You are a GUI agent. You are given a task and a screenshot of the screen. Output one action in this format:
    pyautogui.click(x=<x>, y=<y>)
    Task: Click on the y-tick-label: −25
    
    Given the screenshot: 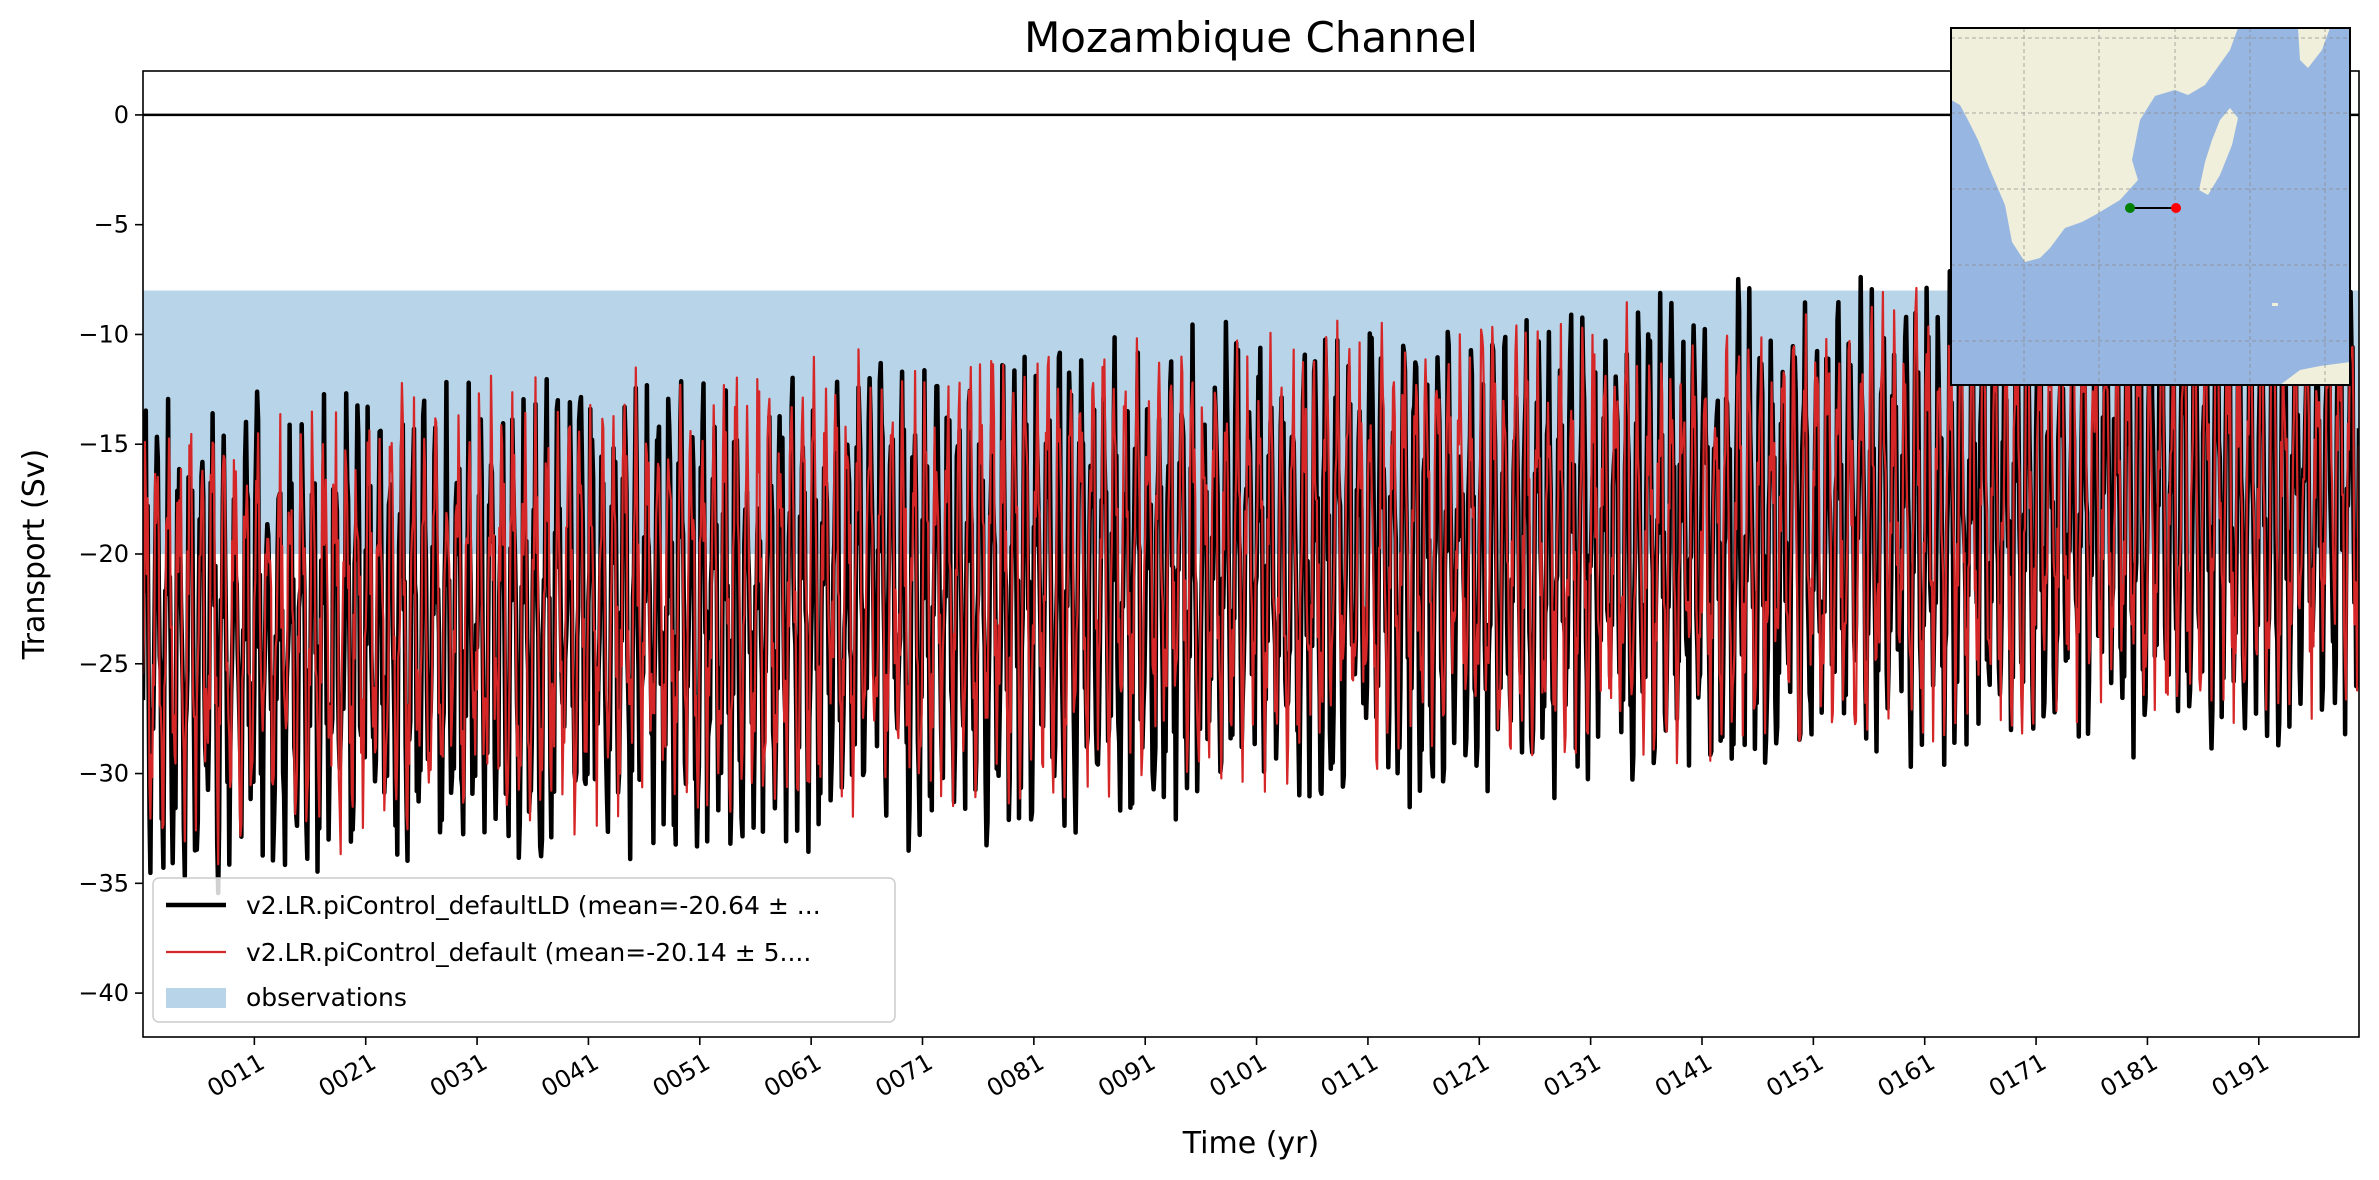 What is the action you would take?
    pyautogui.click(x=103, y=664)
    